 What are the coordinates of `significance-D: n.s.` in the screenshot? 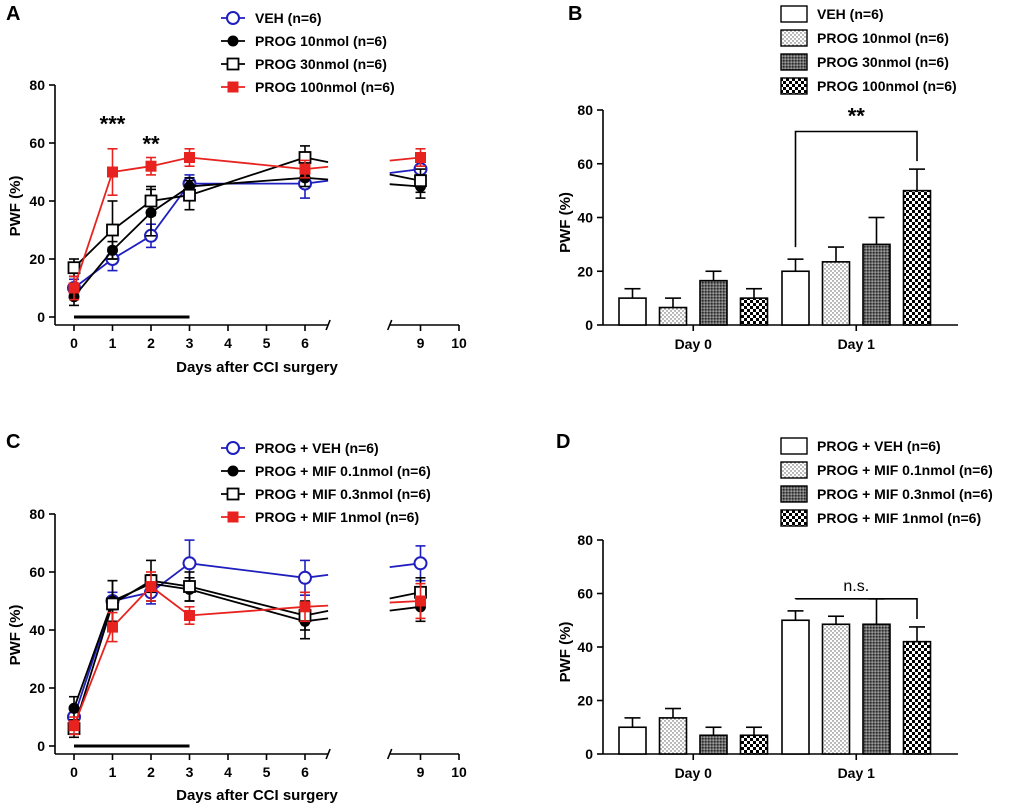 It's located at (856, 586).